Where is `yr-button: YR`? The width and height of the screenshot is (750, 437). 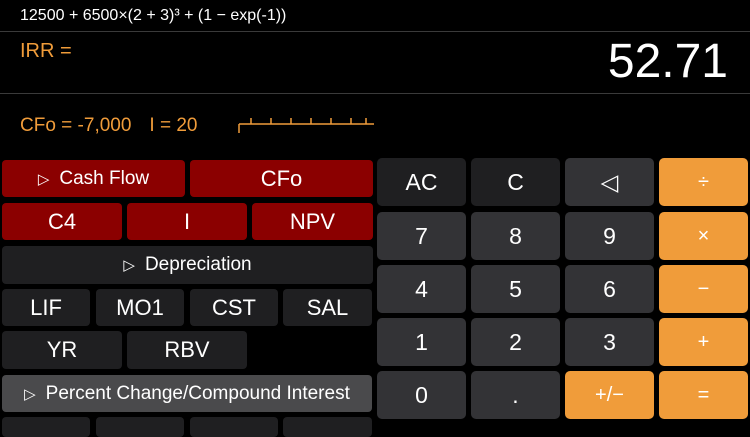
yr-button: YR is located at coordinates (62, 350).